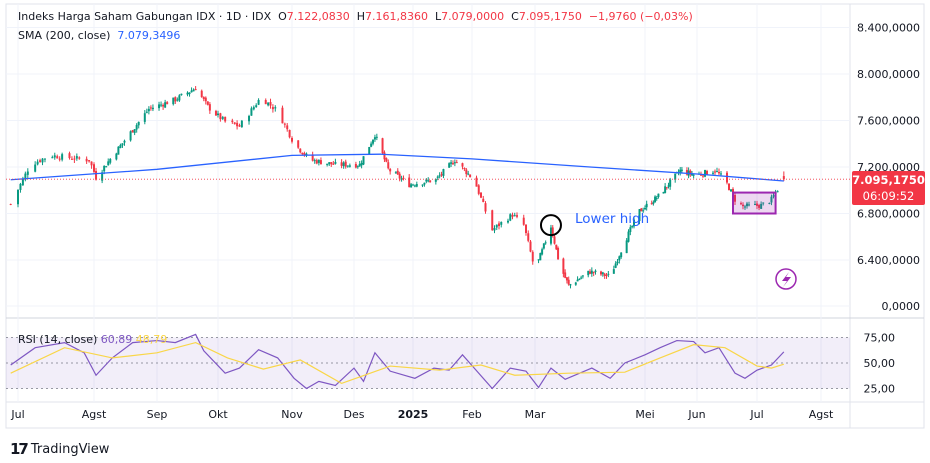 Image resolution: width=930 pixels, height=463 pixels. Describe the element at coordinates (880, 389) in the screenshot. I see `rsi-tick-label: 25,00` at that location.